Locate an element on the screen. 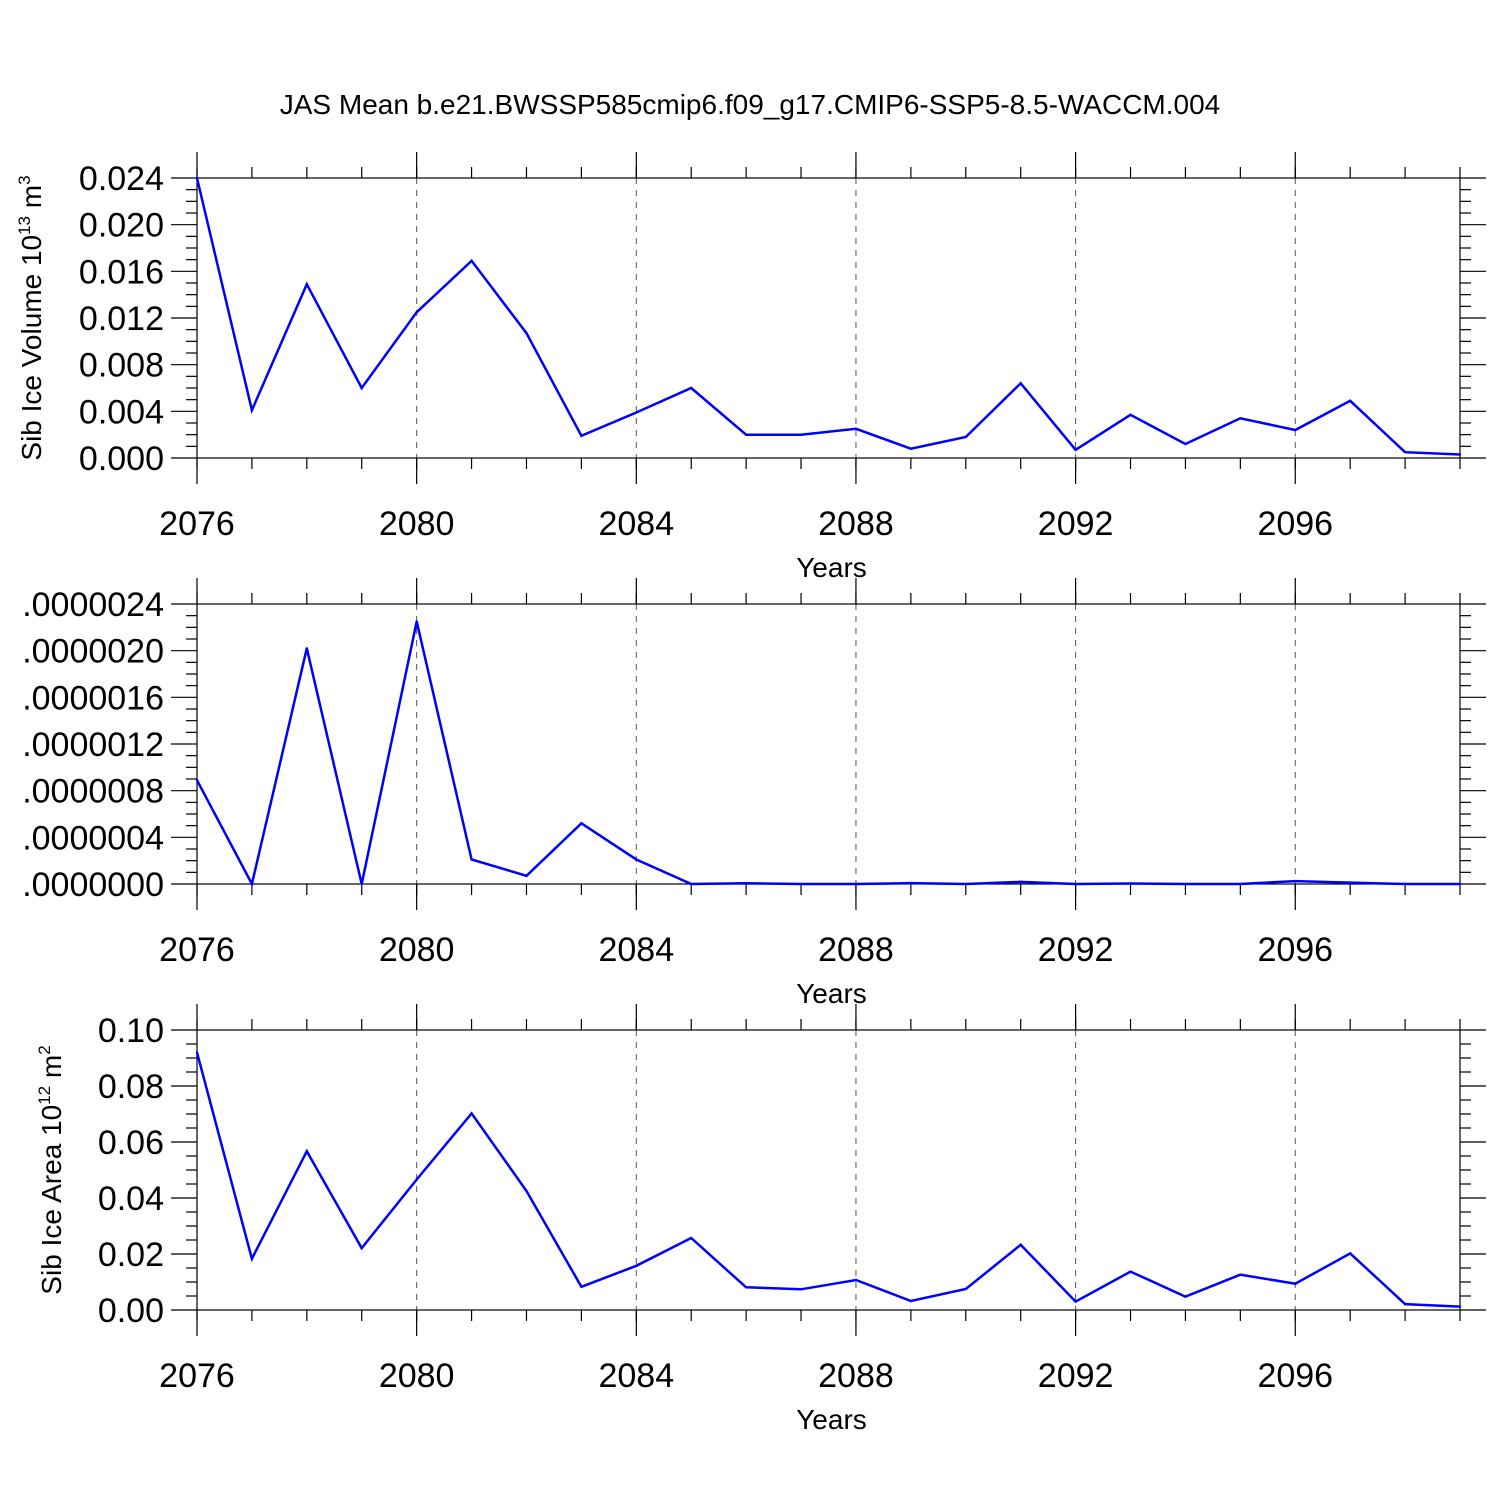  y-tick-label: .0000008 is located at coordinates (93, 792).